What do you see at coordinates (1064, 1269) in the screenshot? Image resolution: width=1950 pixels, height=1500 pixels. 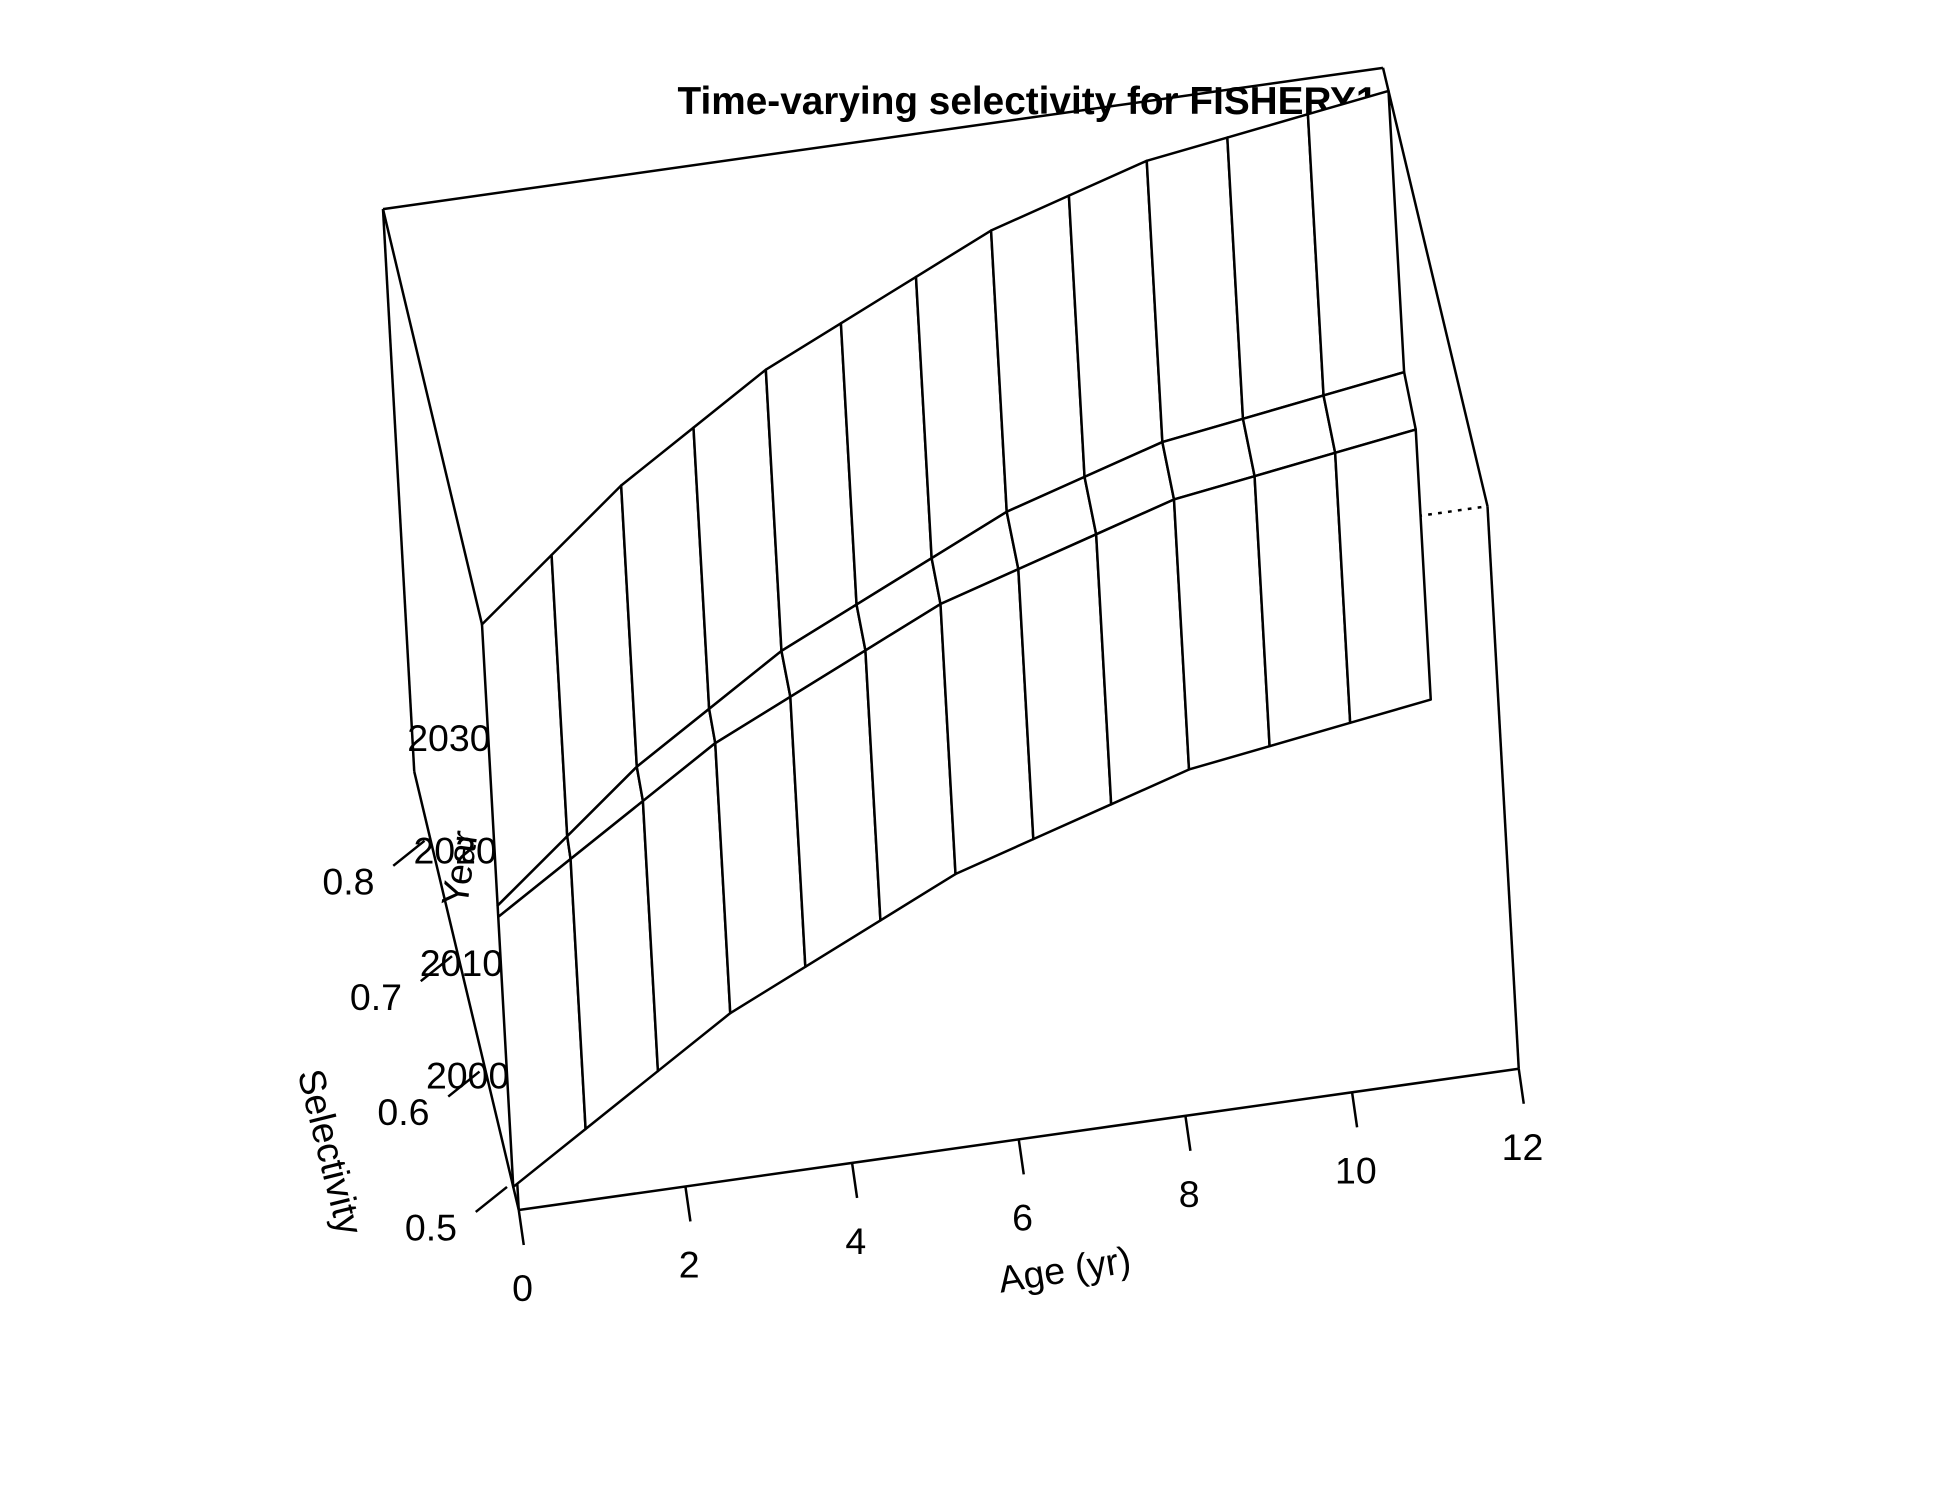 I see `x-axis-title: Age (yr)` at bounding box center [1064, 1269].